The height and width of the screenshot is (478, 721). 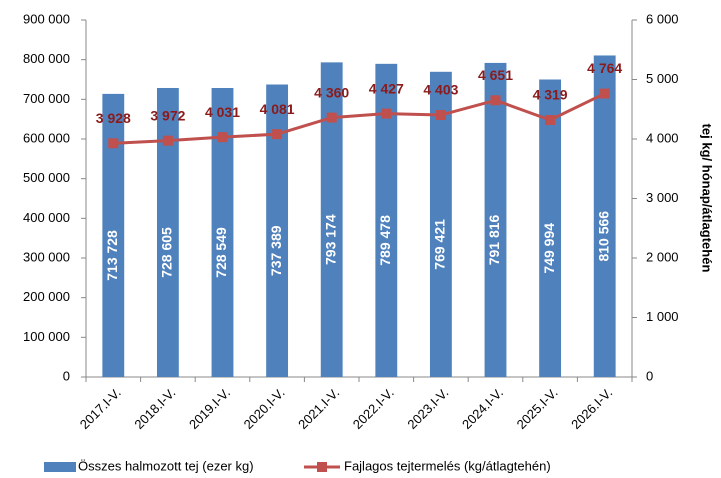 I want to click on line-value-label: 4 764, so click(x=604, y=68).